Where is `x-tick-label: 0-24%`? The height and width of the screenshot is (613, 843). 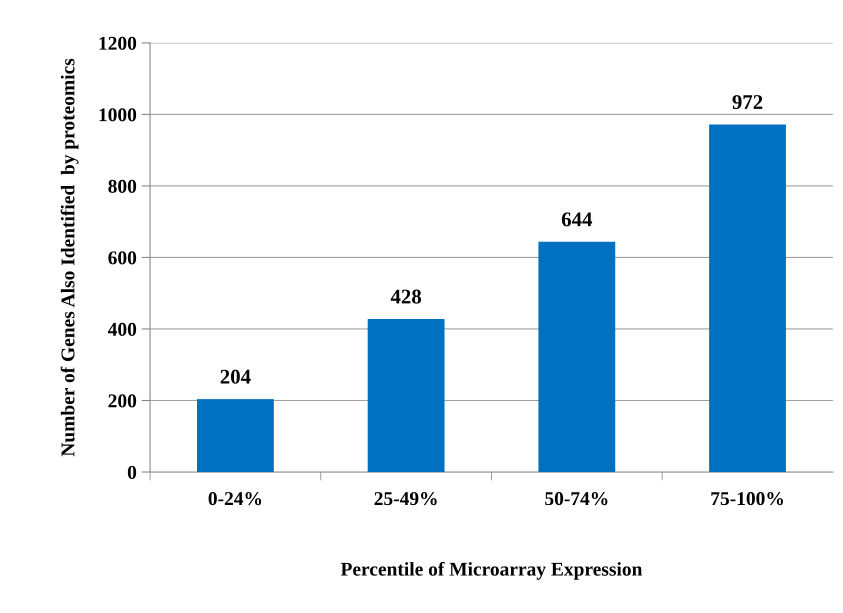
x-tick-label: 0-24% is located at coordinates (235, 499).